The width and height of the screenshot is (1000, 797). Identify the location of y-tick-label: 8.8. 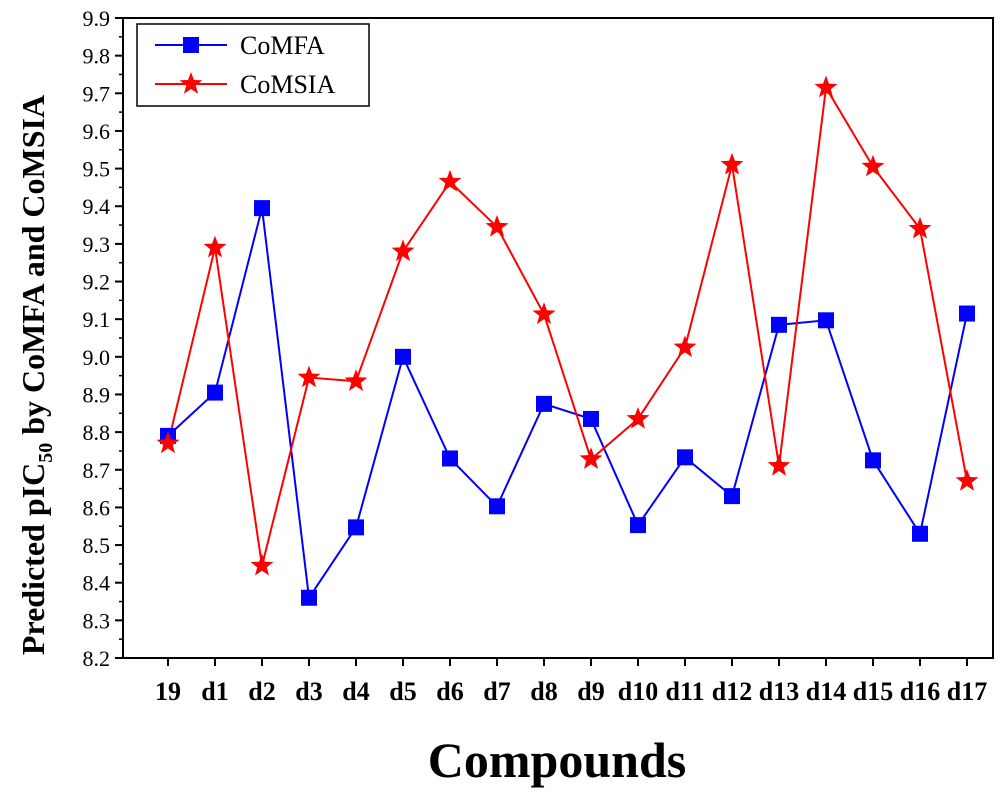
(97, 432).